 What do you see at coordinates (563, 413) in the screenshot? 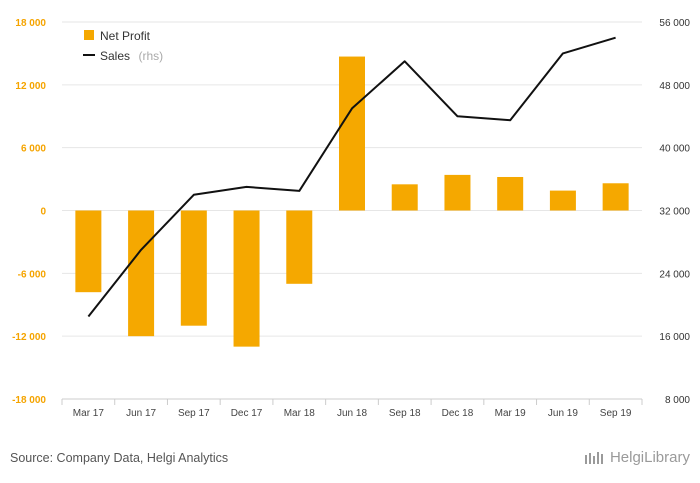
I see `x-tick-label: Jun 19` at bounding box center [563, 413].